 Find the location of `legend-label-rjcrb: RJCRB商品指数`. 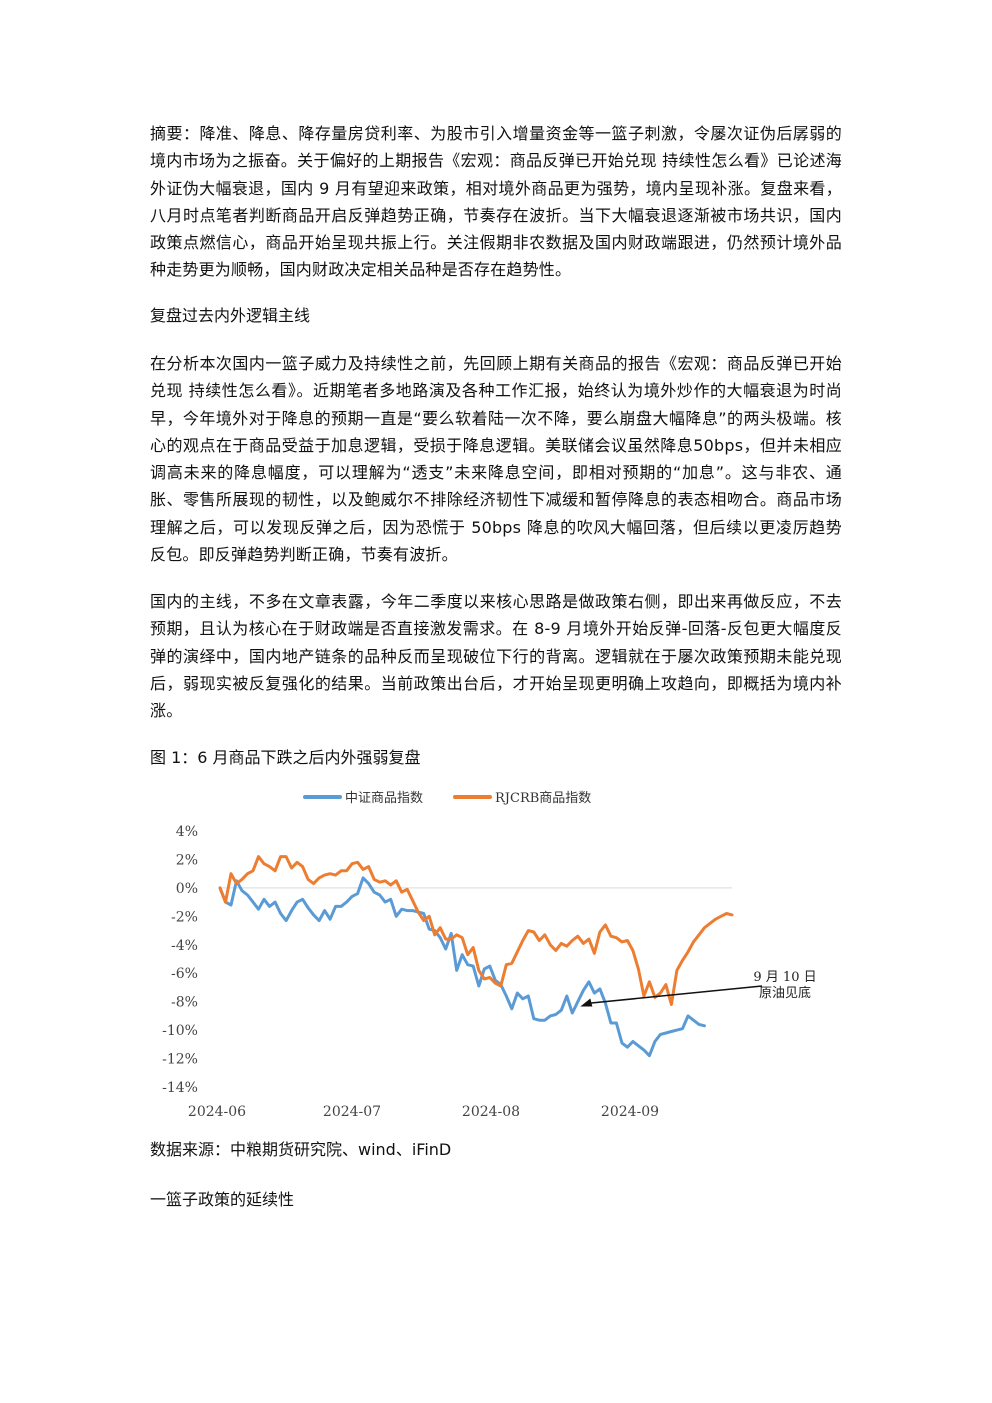

legend-label-rjcrb: RJCRB商品指数 is located at coordinates (543, 798).